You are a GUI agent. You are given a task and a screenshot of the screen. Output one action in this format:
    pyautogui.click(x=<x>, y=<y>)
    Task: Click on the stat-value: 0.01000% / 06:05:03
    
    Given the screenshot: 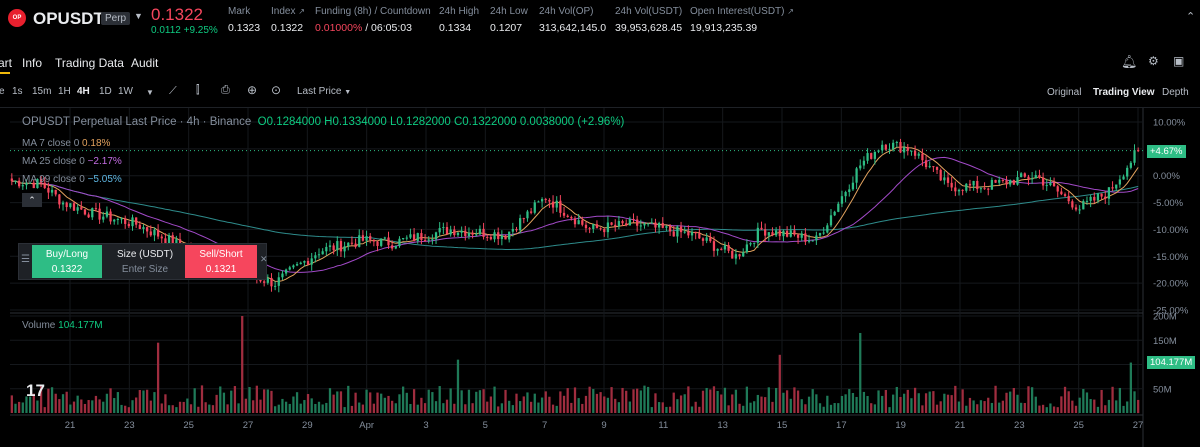 What is the action you would take?
    pyautogui.click(x=363, y=28)
    